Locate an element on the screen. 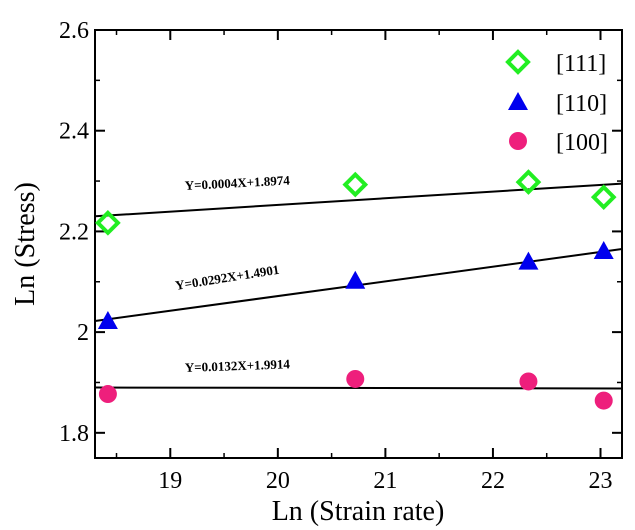 This screenshot has height=530, width=635. x-tick-label: 20 is located at coordinates (278, 481).